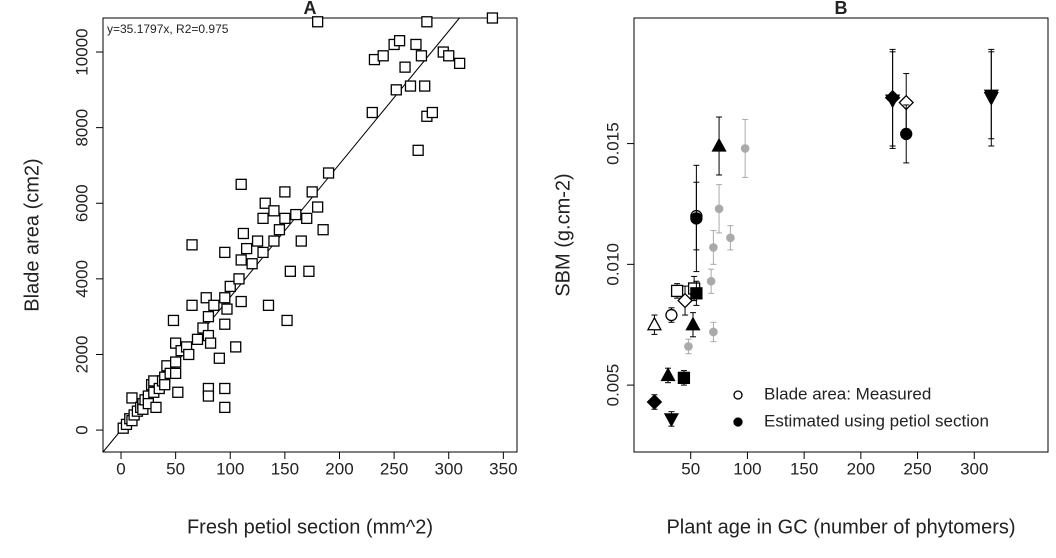 The height and width of the screenshot is (558, 1056). What do you see at coordinates (563, 234) in the screenshot?
I see `y-axis-title: SBM (g.cm-2)` at bounding box center [563, 234].